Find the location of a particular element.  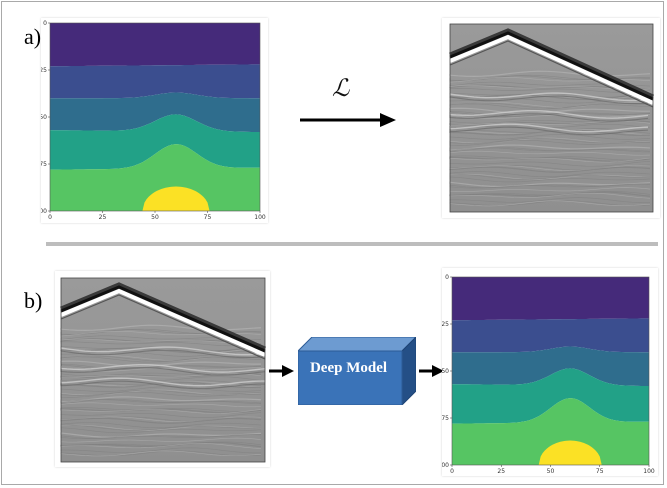

direct-wave-tail is located at coordinates (163, 327).